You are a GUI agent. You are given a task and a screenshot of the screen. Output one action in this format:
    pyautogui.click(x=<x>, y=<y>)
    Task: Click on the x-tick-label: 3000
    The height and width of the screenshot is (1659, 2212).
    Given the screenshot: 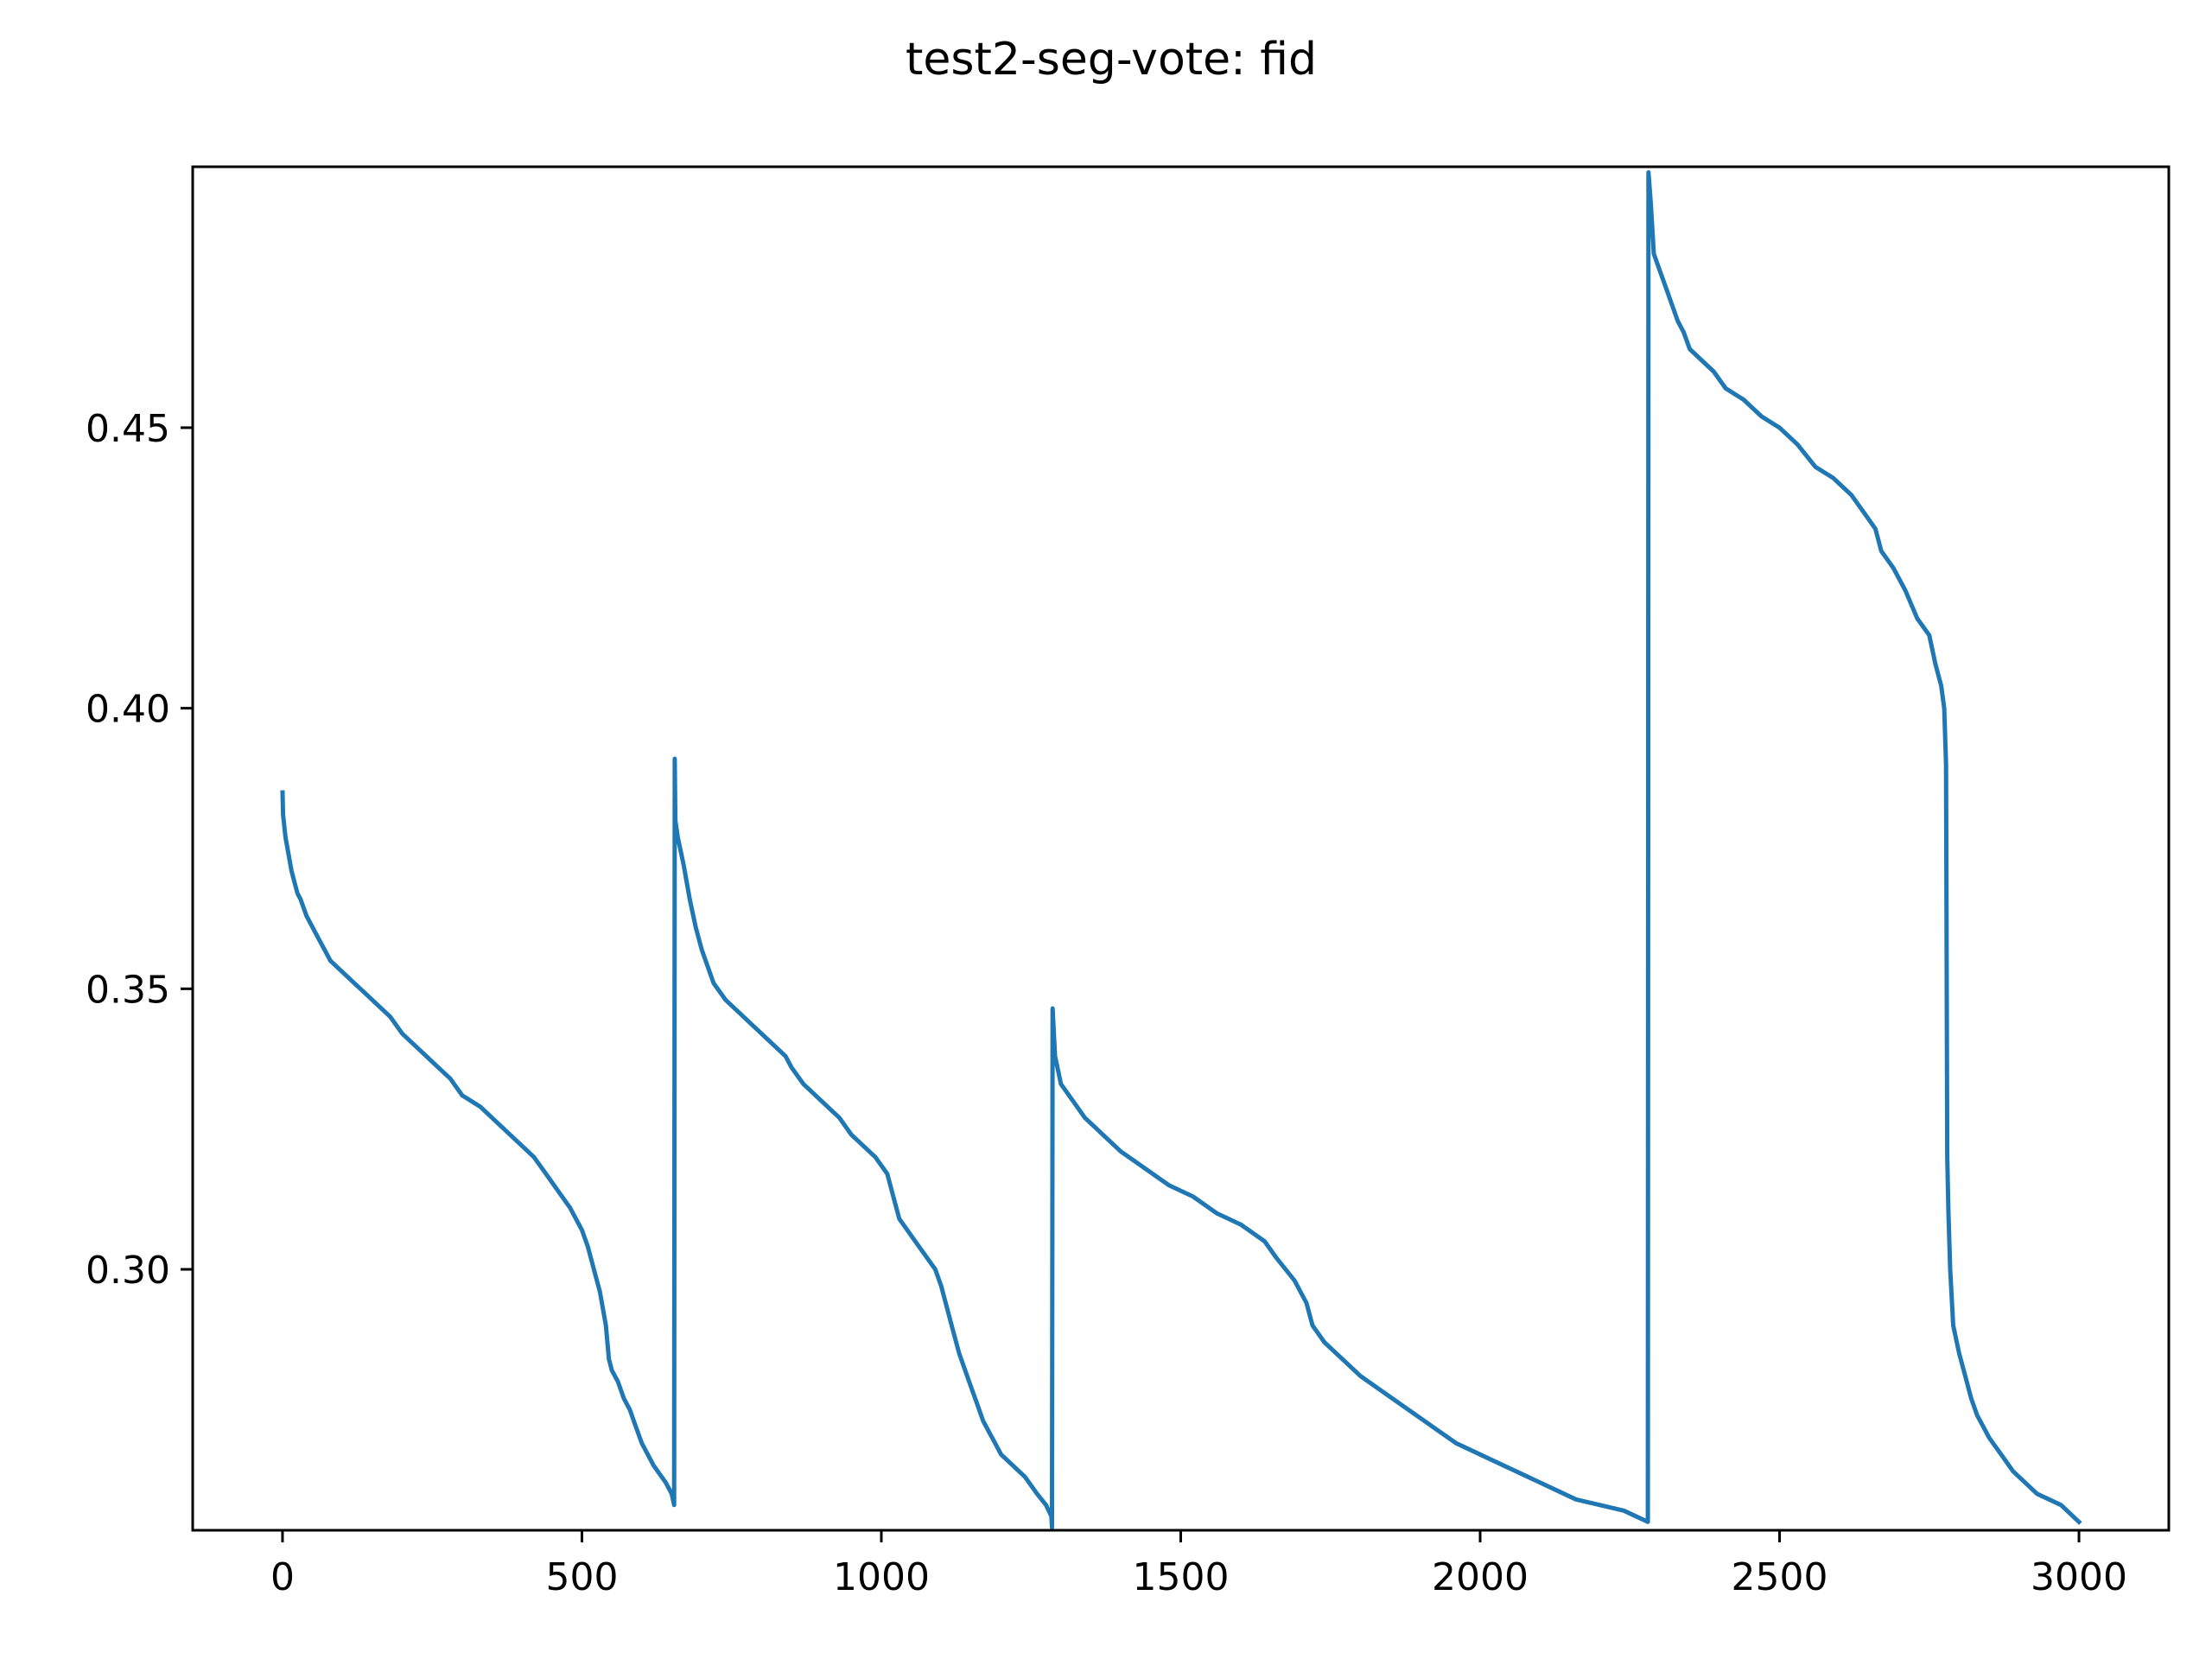 What is the action you would take?
    pyautogui.click(x=2079, y=1577)
    